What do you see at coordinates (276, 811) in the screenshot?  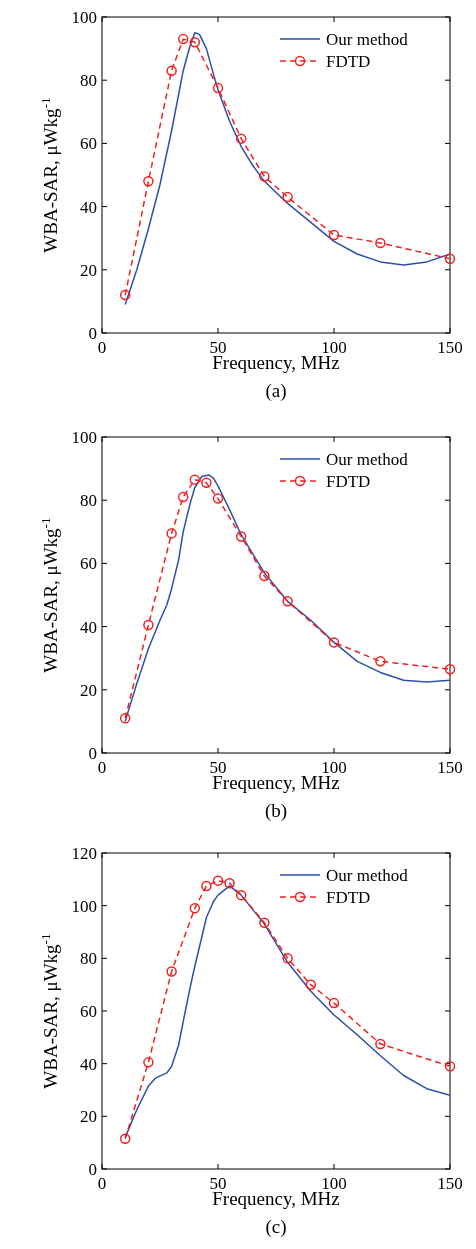 I see `text: (b)` at bounding box center [276, 811].